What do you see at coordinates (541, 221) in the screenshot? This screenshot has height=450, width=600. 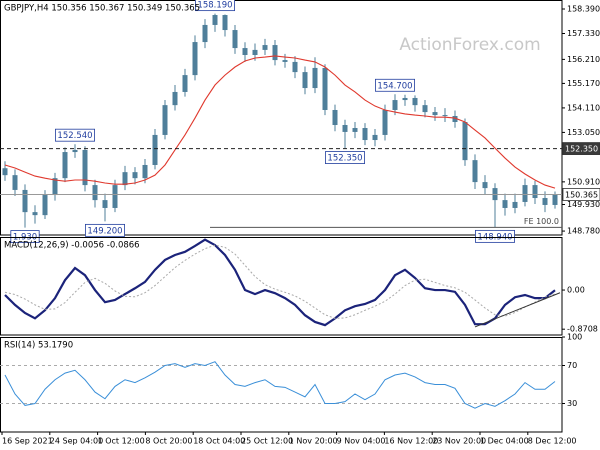 I see `fe-label: FE 100.0` at bounding box center [541, 221].